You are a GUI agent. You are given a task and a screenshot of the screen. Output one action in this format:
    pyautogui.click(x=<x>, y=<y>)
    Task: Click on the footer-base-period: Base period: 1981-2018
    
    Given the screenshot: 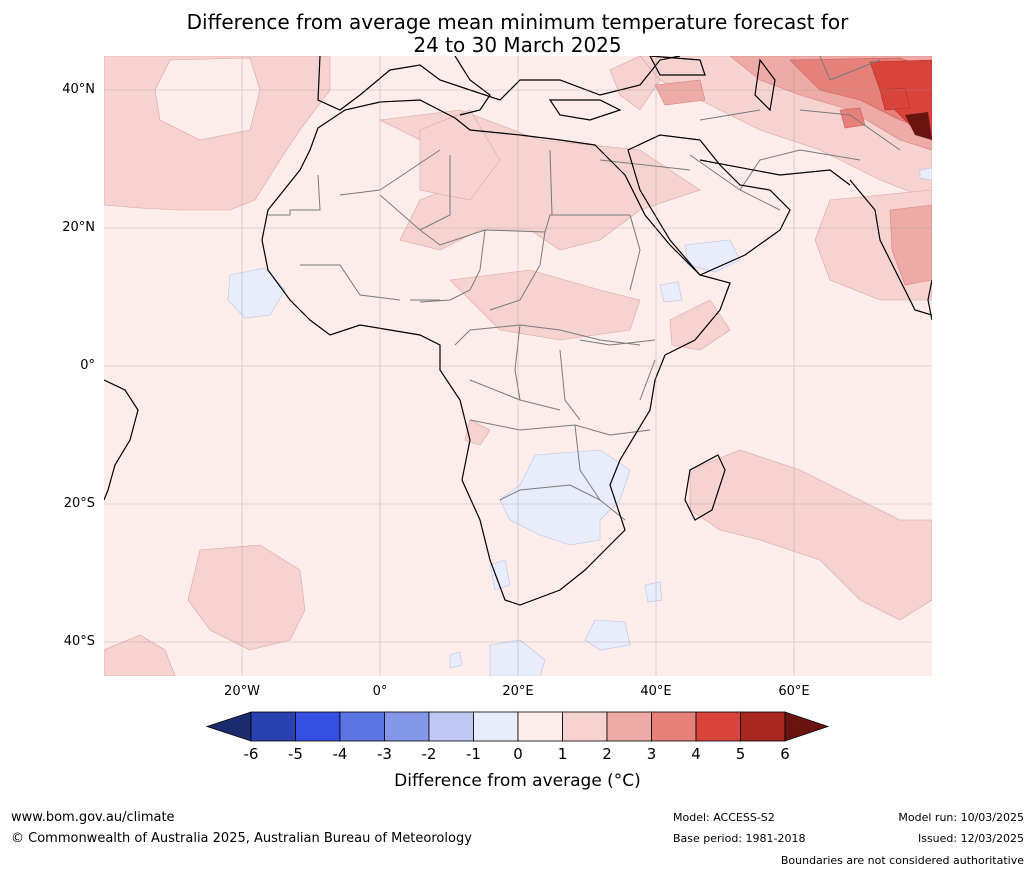 What is the action you would take?
    pyautogui.click(x=739, y=838)
    